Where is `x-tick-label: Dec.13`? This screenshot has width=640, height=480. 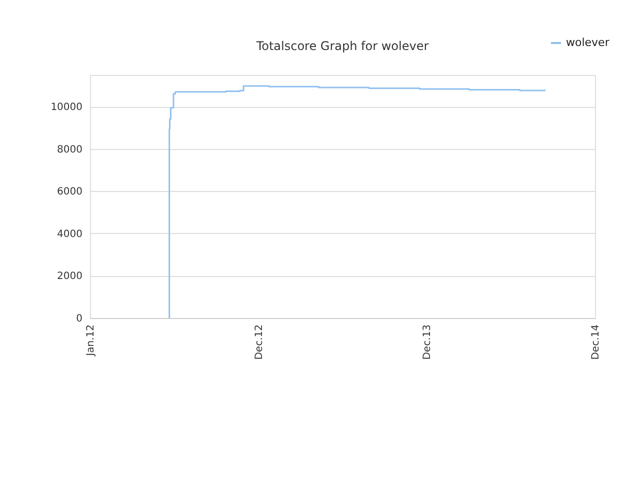 x-tick-label: Dec.13 is located at coordinates (428, 342).